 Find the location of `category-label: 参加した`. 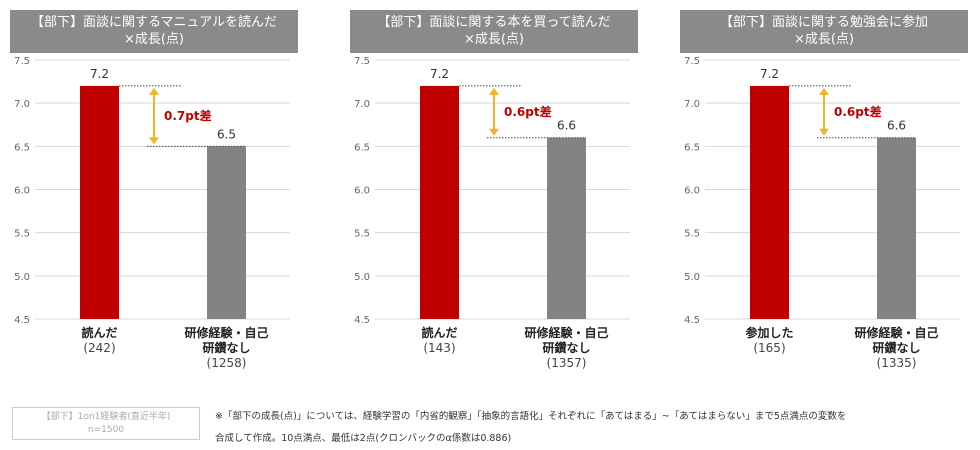

category-label: 参加した is located at coordinates (769, 332).